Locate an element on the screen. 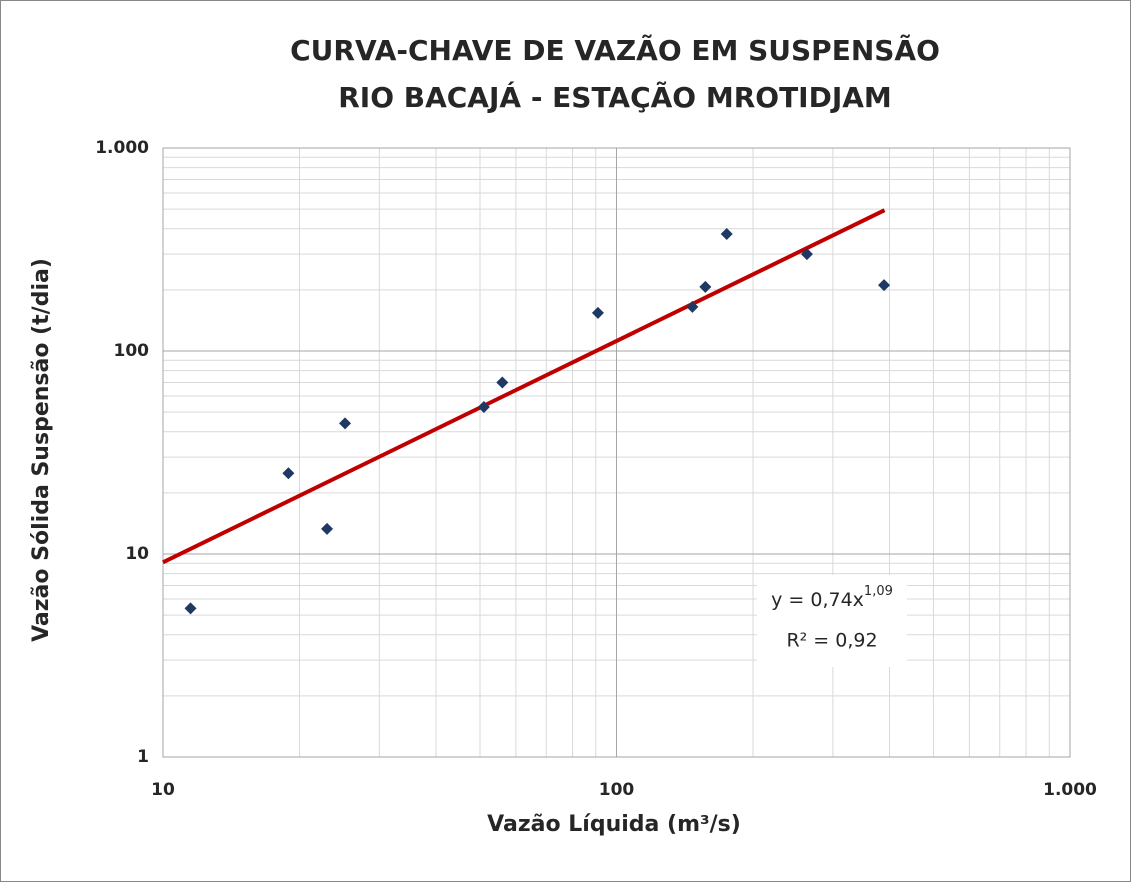 This screenshot has height=882, width=1131. r-squared: R² = 0,92 is located at coordinates (831, 641).